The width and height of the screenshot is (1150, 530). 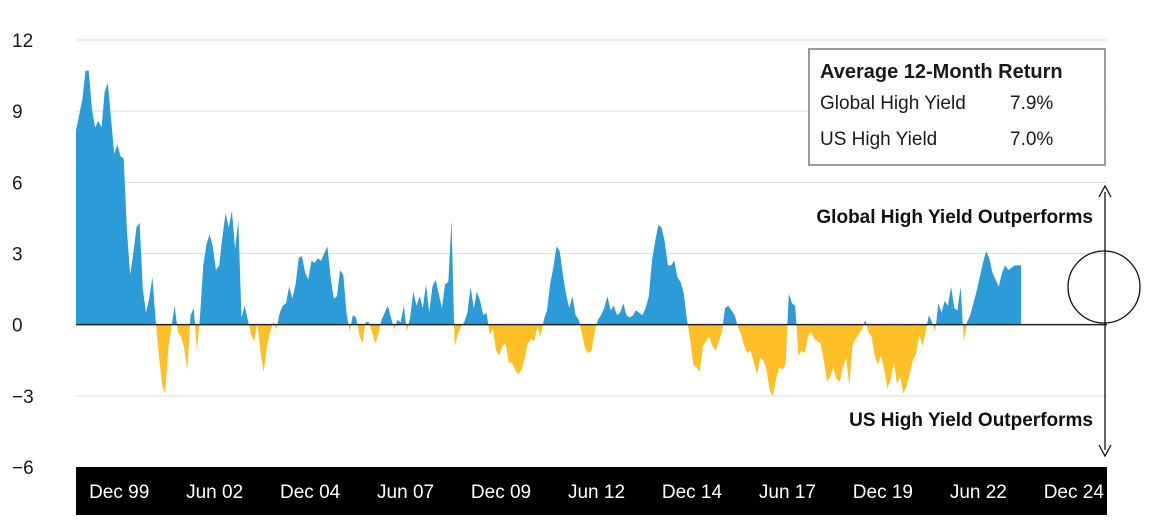 What do you see at coordinates (1105, 321) in the screenshot?
I see `outperformance-arrow` at bounding box center [1105, 321].